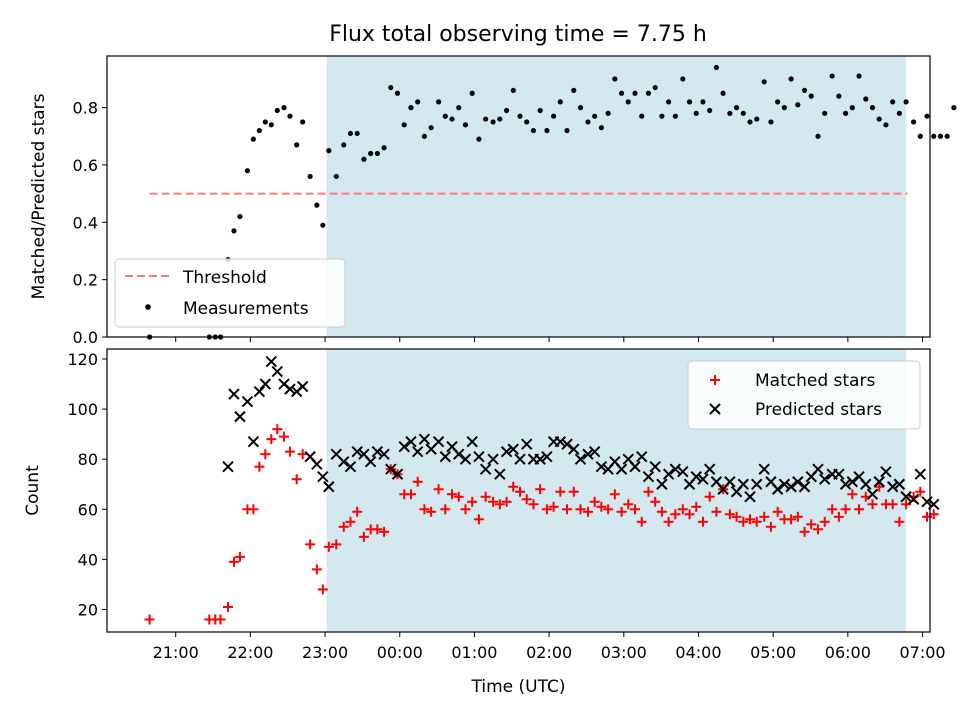 This screenshot has width=960, height=724. What do you see at coordinates (87, 484) in the screenshot?
I see `bottom-y-ticks: 20 40 60 80 100 120` at bounding box center [87, 484].